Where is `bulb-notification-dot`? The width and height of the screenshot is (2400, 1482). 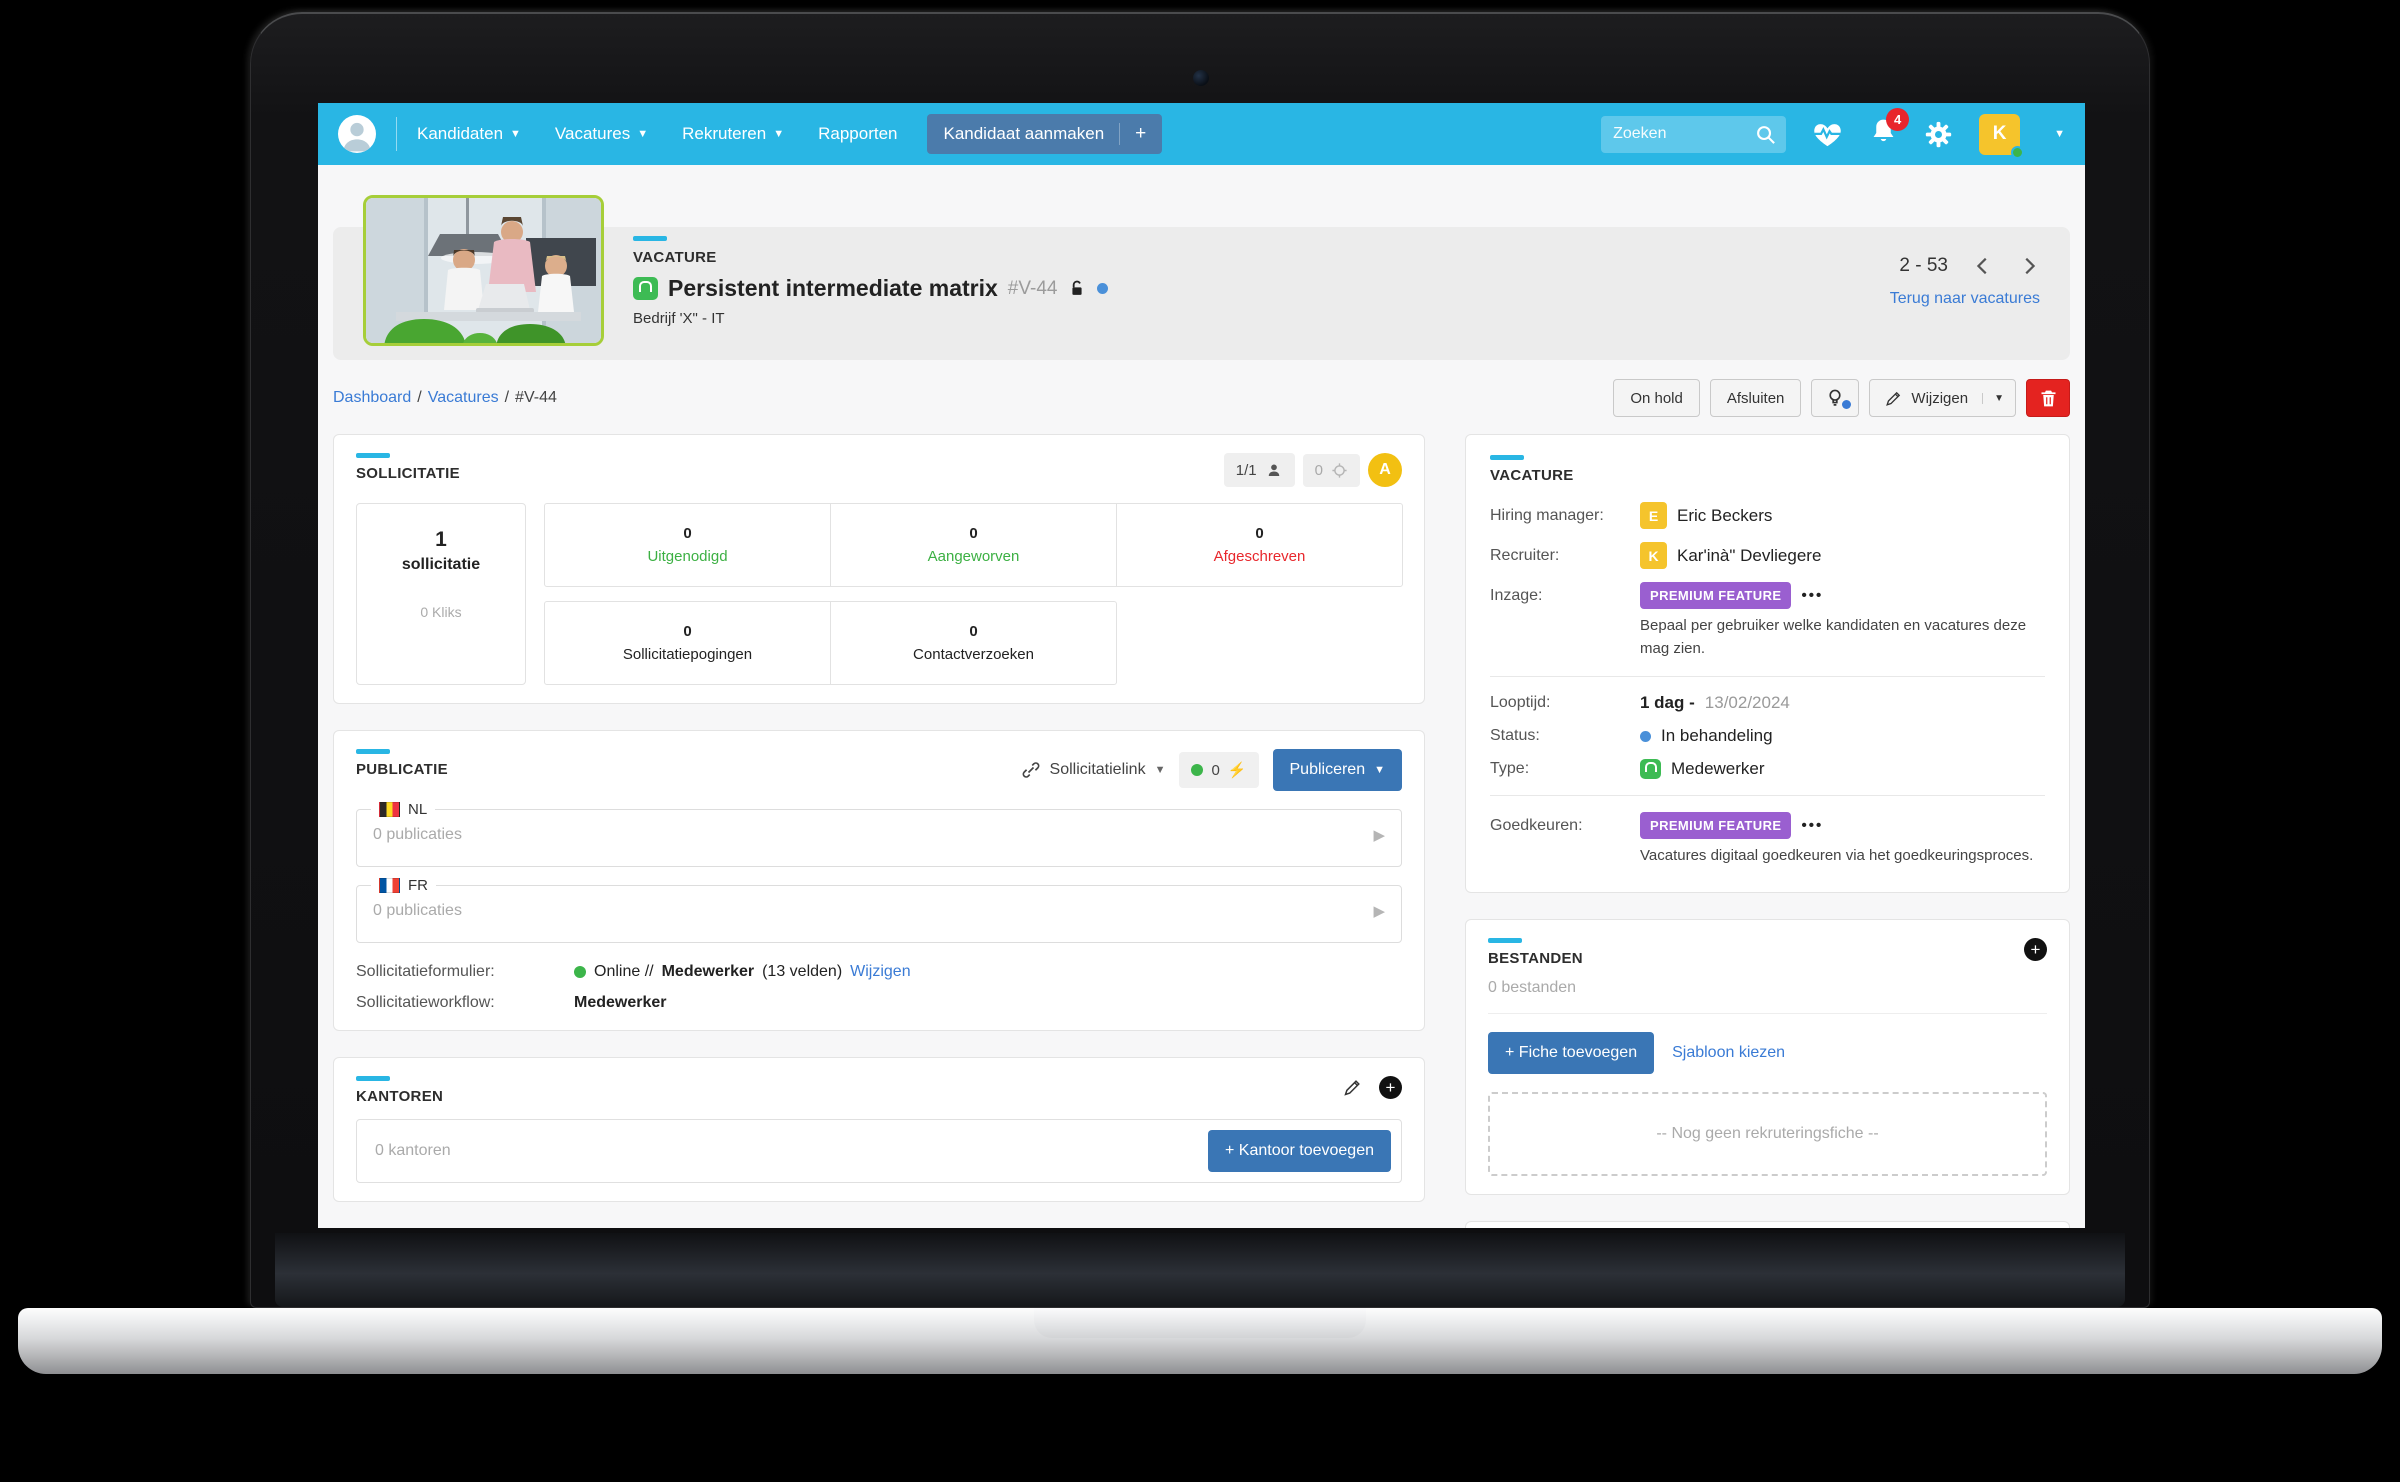
bulb-notification-dot is located at coordinates (1847, 404).